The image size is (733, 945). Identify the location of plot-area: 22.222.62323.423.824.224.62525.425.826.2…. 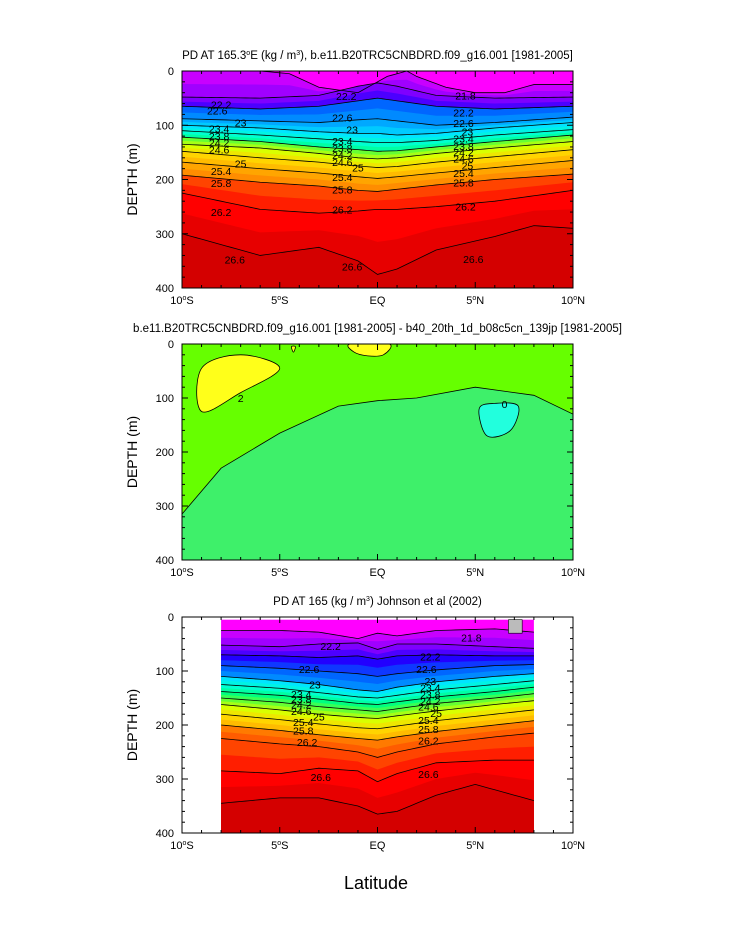
(377, 179).